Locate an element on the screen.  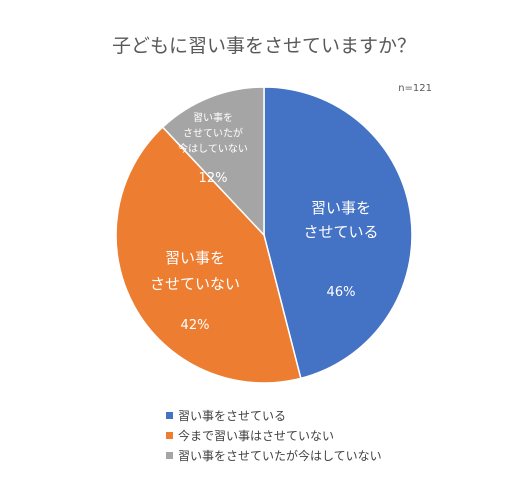
slice-label-3-line-1: 習い事を is located at coordinates (213, 117).